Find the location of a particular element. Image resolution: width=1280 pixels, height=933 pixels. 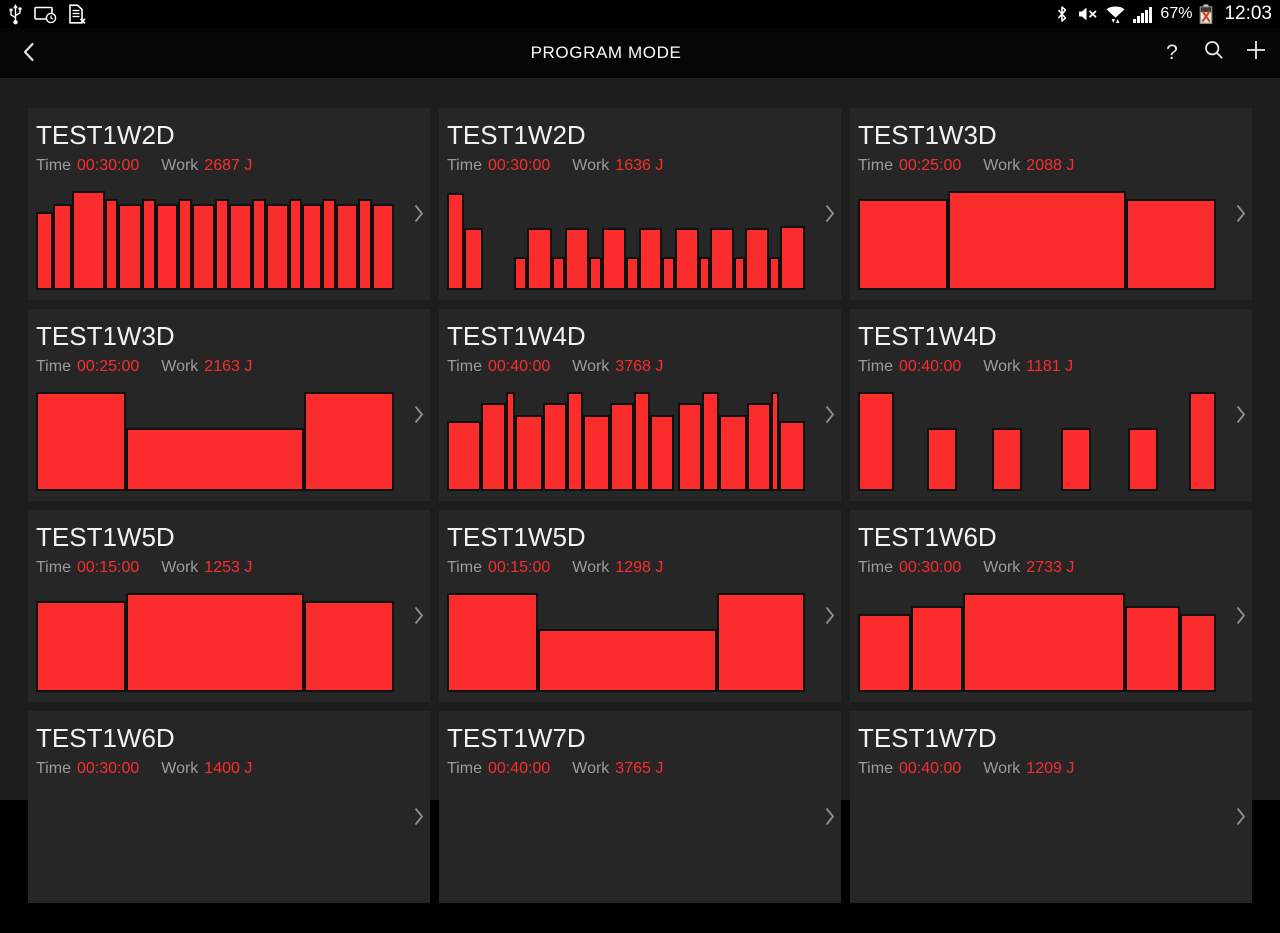

program-meta: Time 00:40:00 Work 1181 J is located at coordinates (1050, 367).